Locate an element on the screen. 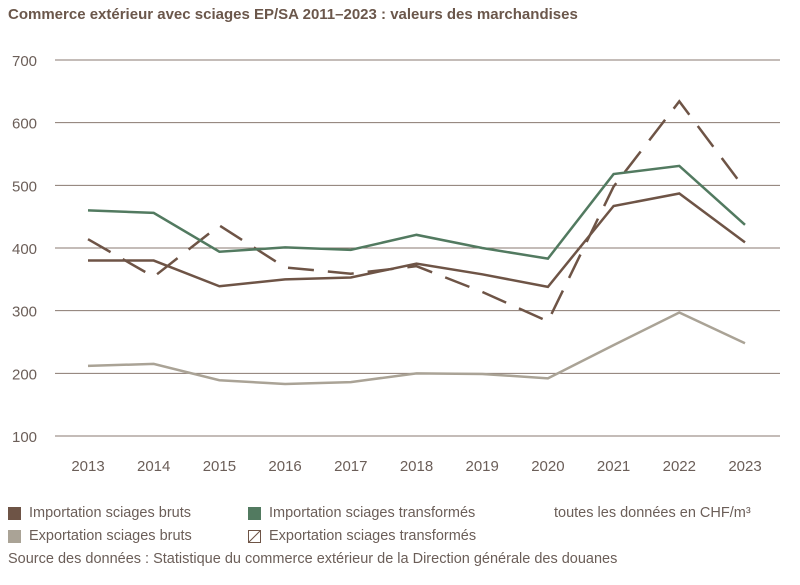  y-tick-label: 700 is located at coordinates (24, 61).